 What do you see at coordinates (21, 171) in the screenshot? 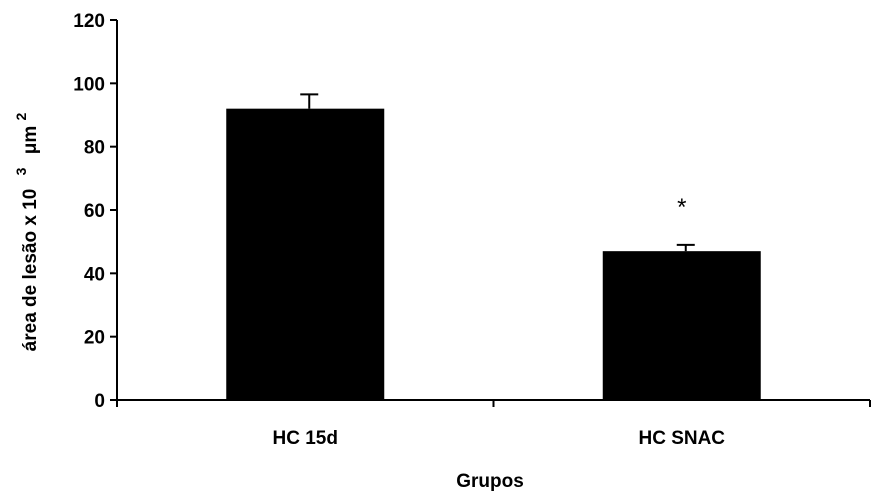
I see `y-axis-title-exponent: 3` at bounding box center [21, 171].